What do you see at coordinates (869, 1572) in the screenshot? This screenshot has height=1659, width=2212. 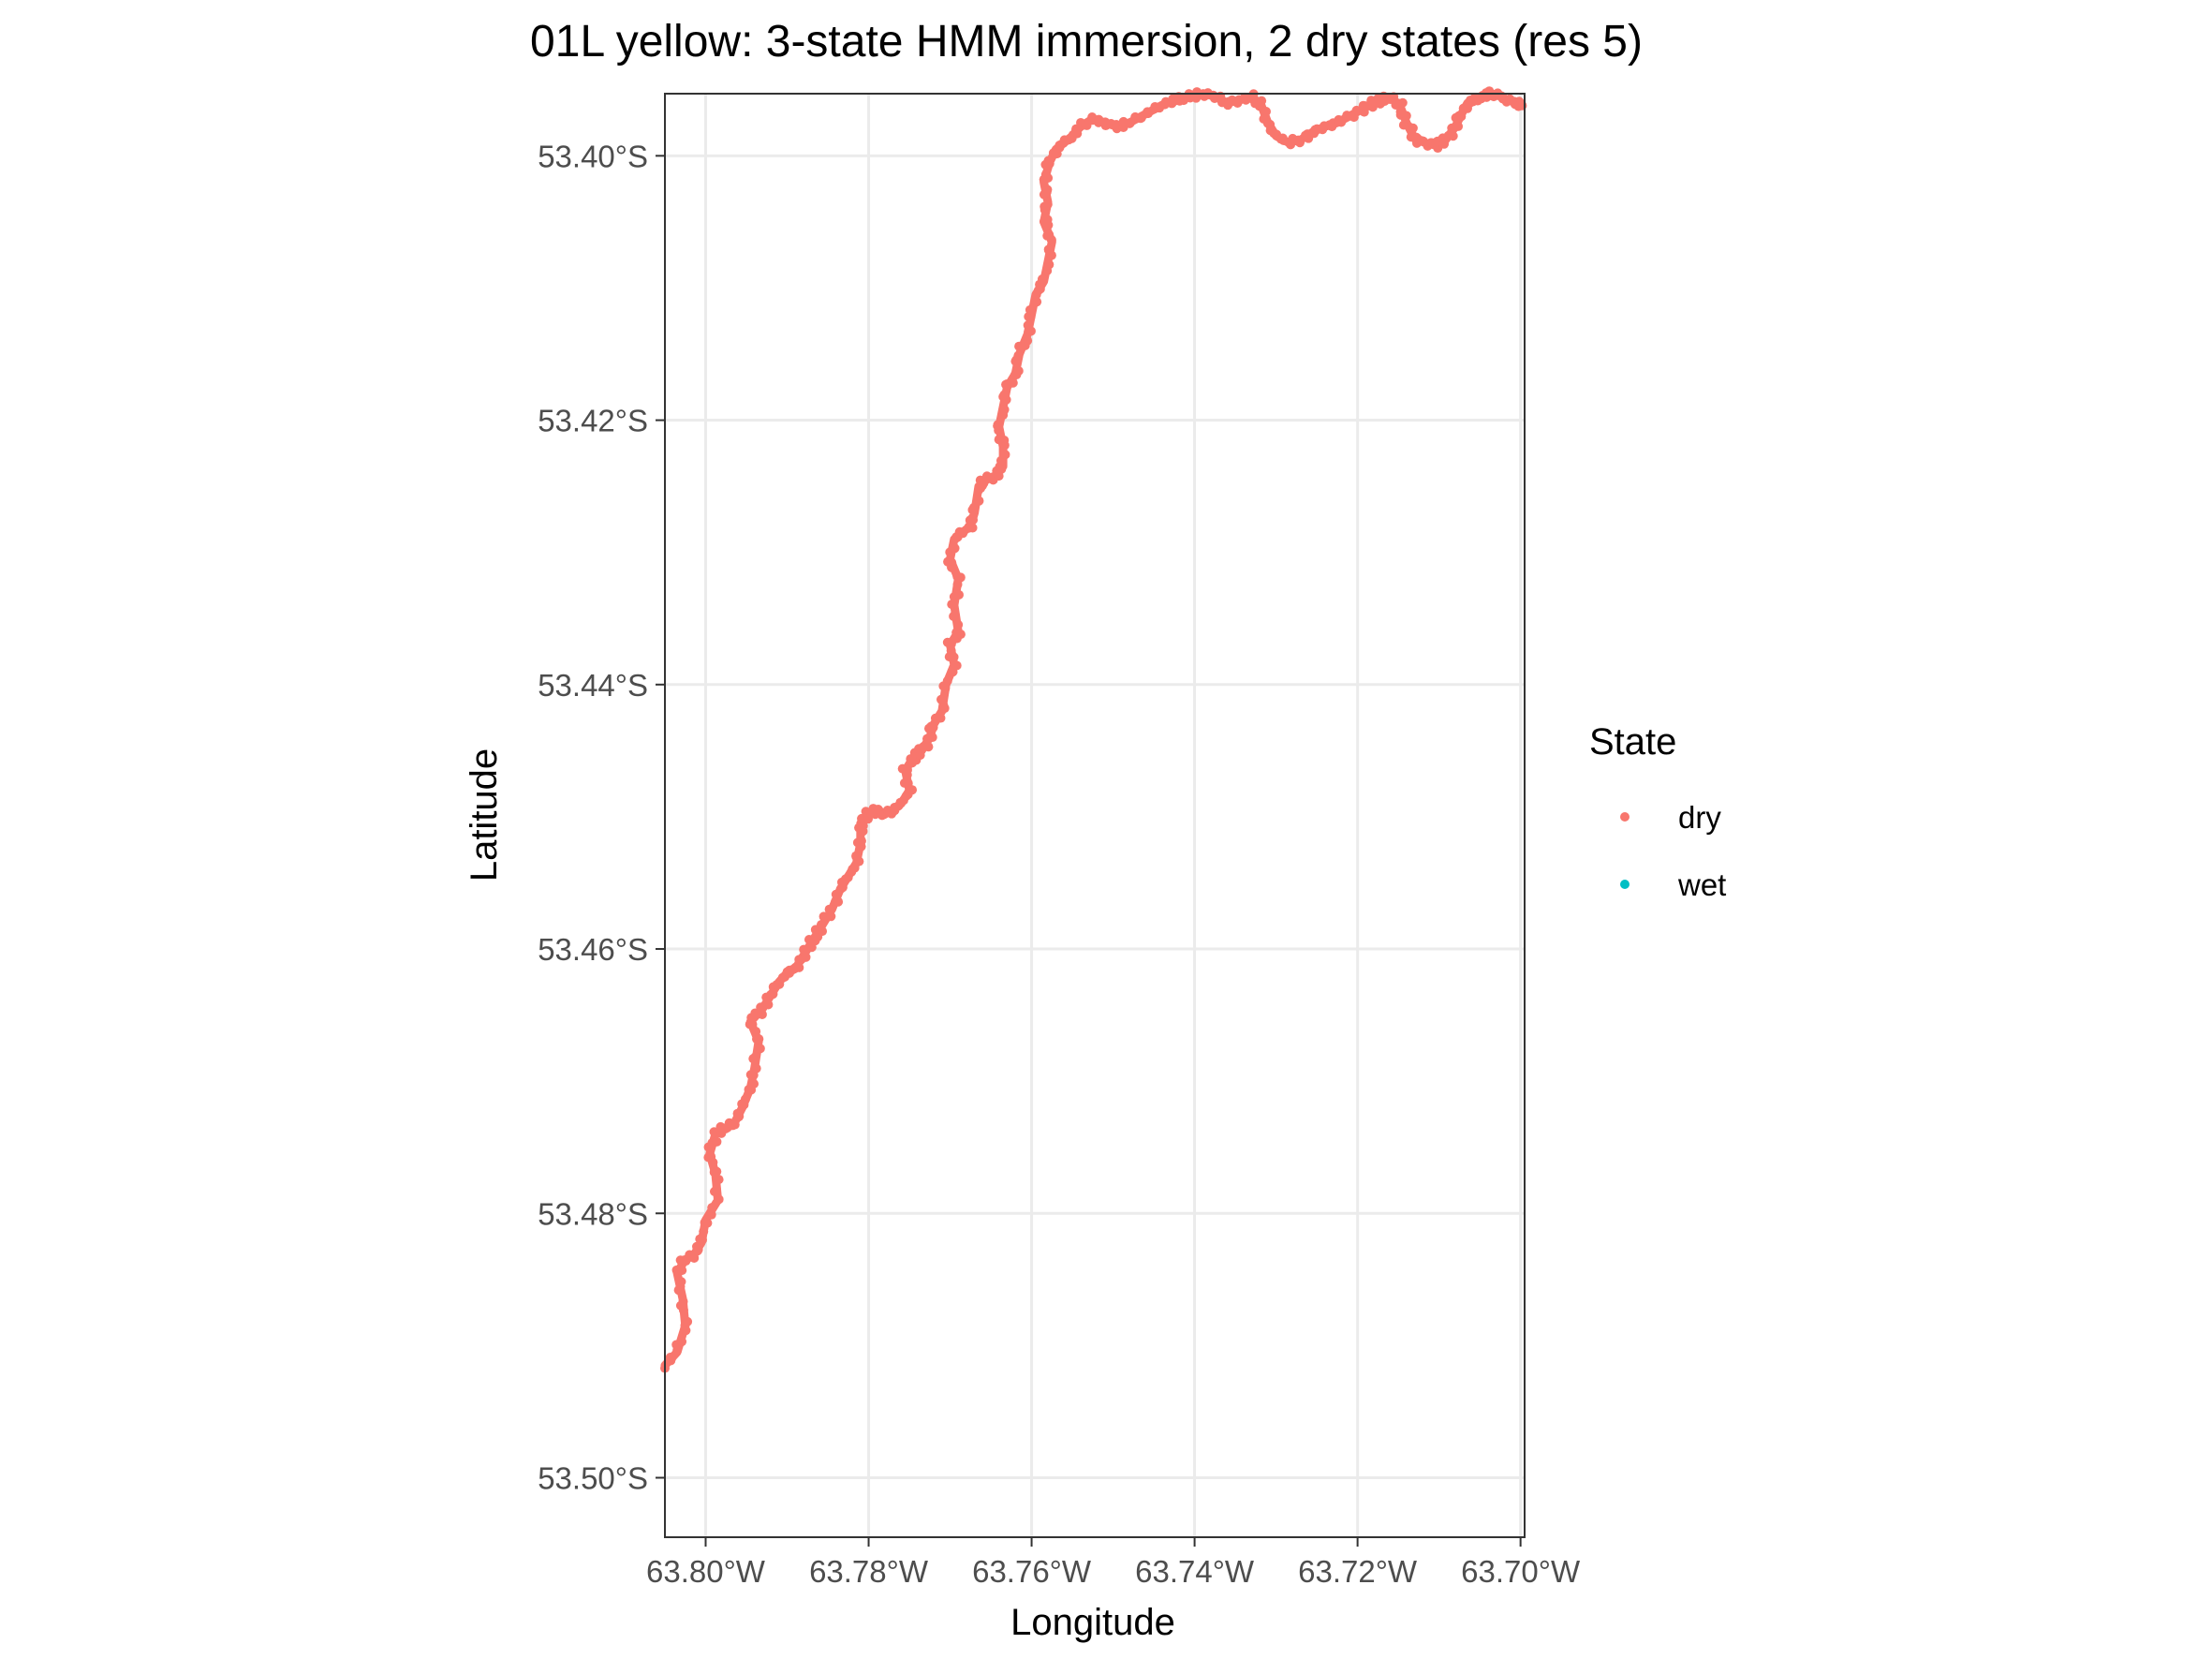 I see `x-tick-label: 63.78°W` at bounding box center [869, 1572].